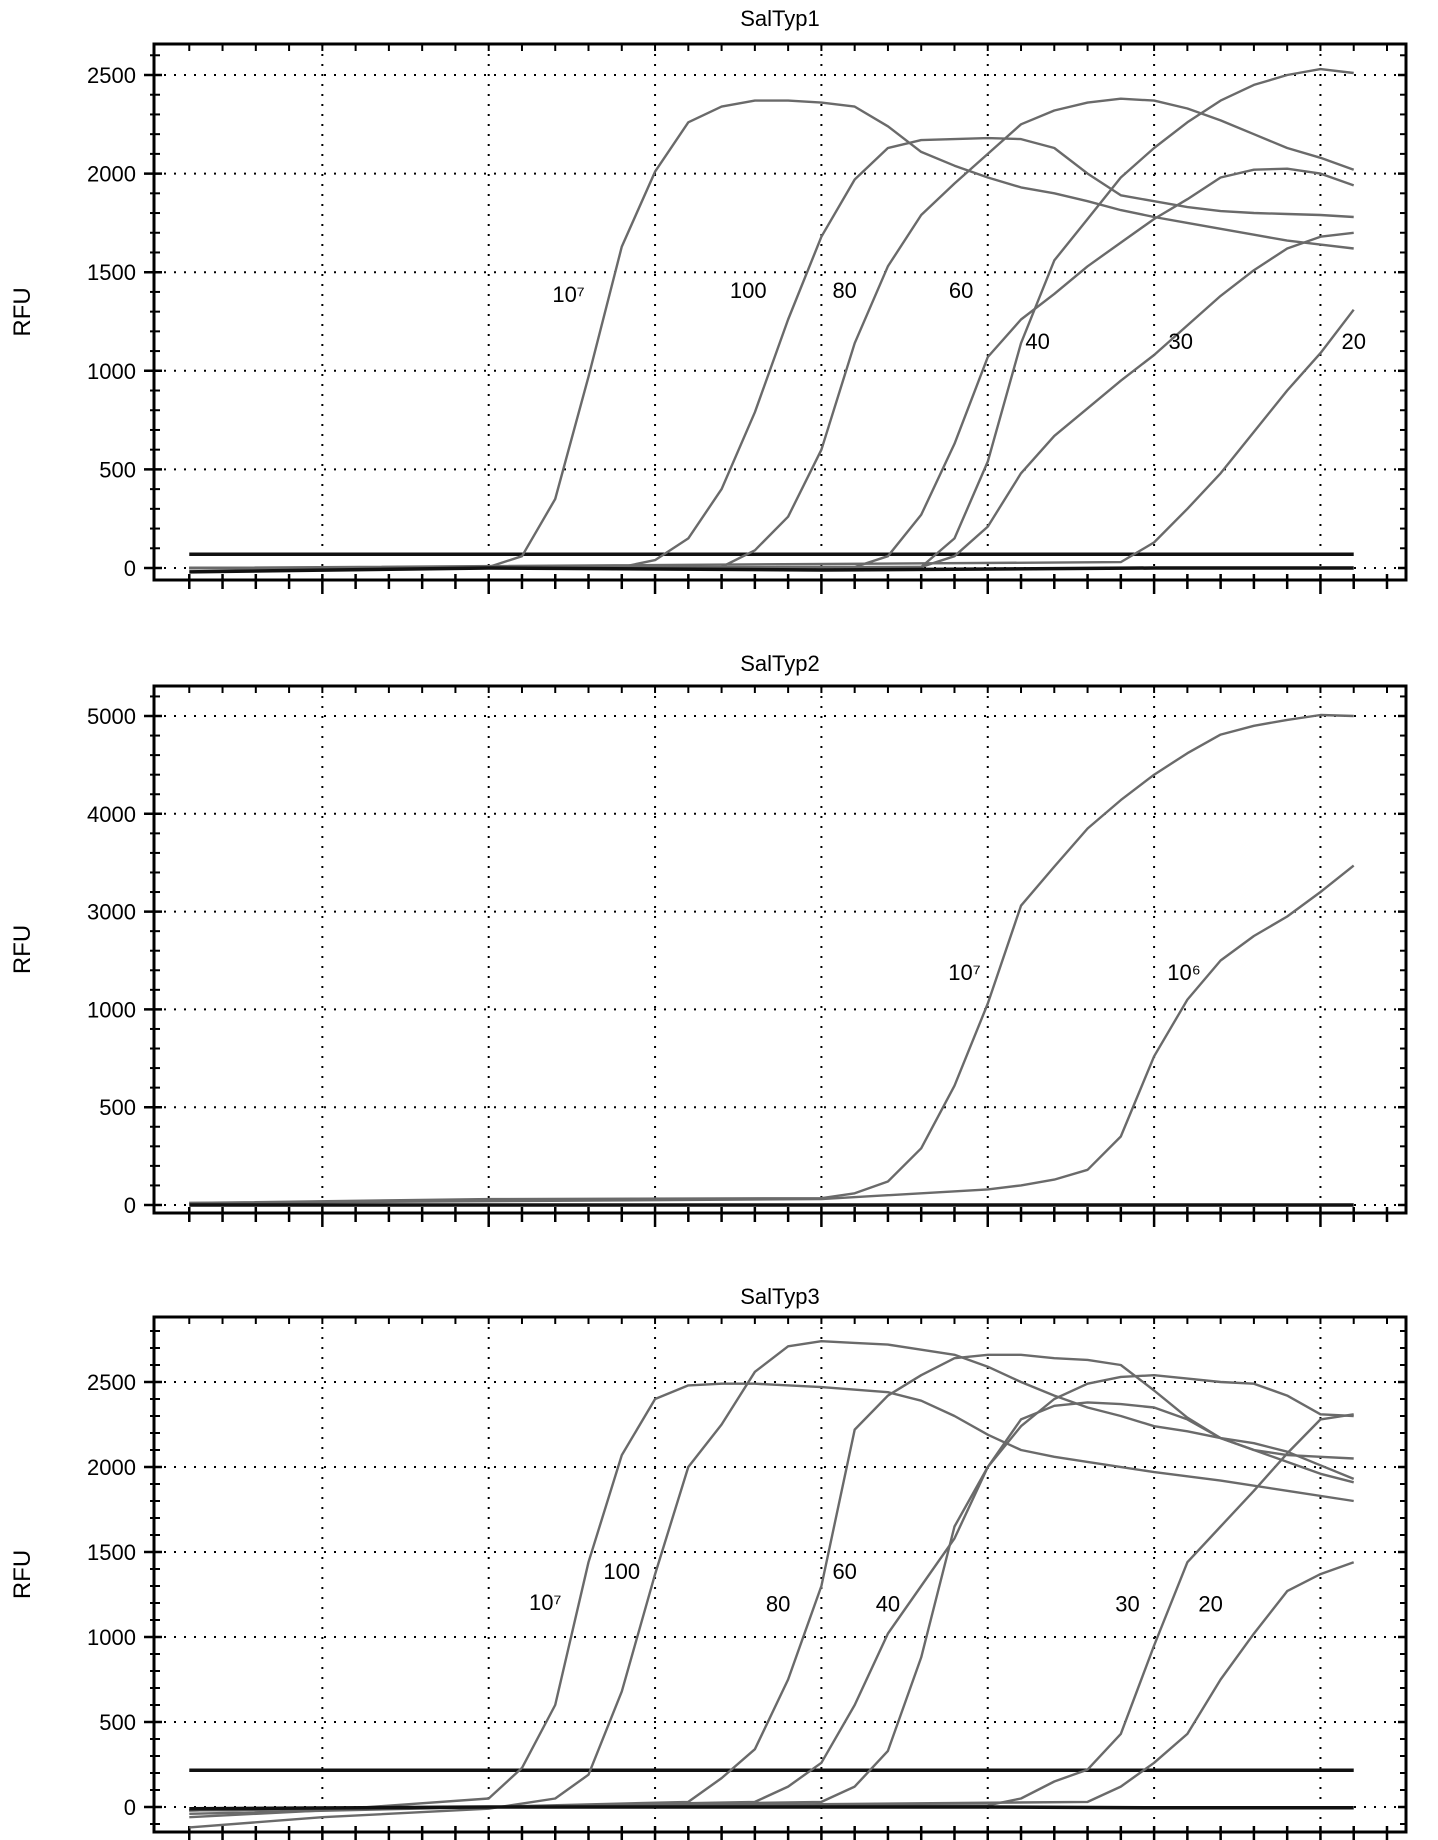  What do you see at coordinates (111, 716) in the screenshot?
I see `y-tick-label: 5000` at bounding box center [111, 716].